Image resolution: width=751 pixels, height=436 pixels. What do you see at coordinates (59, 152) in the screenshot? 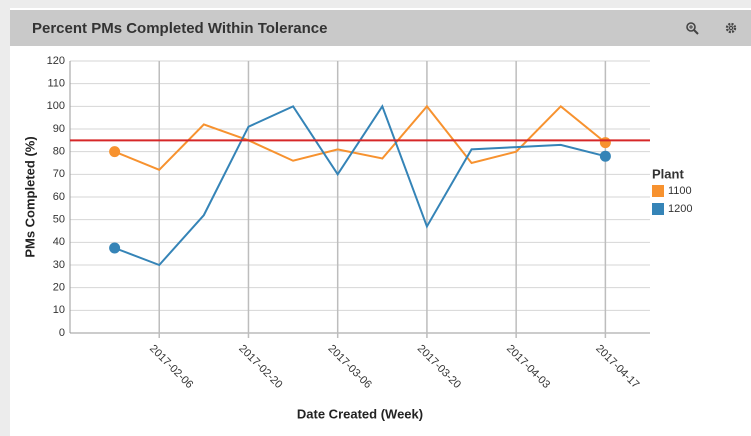
I see `y-tick-label: 80` at bounding box center [59, 152].